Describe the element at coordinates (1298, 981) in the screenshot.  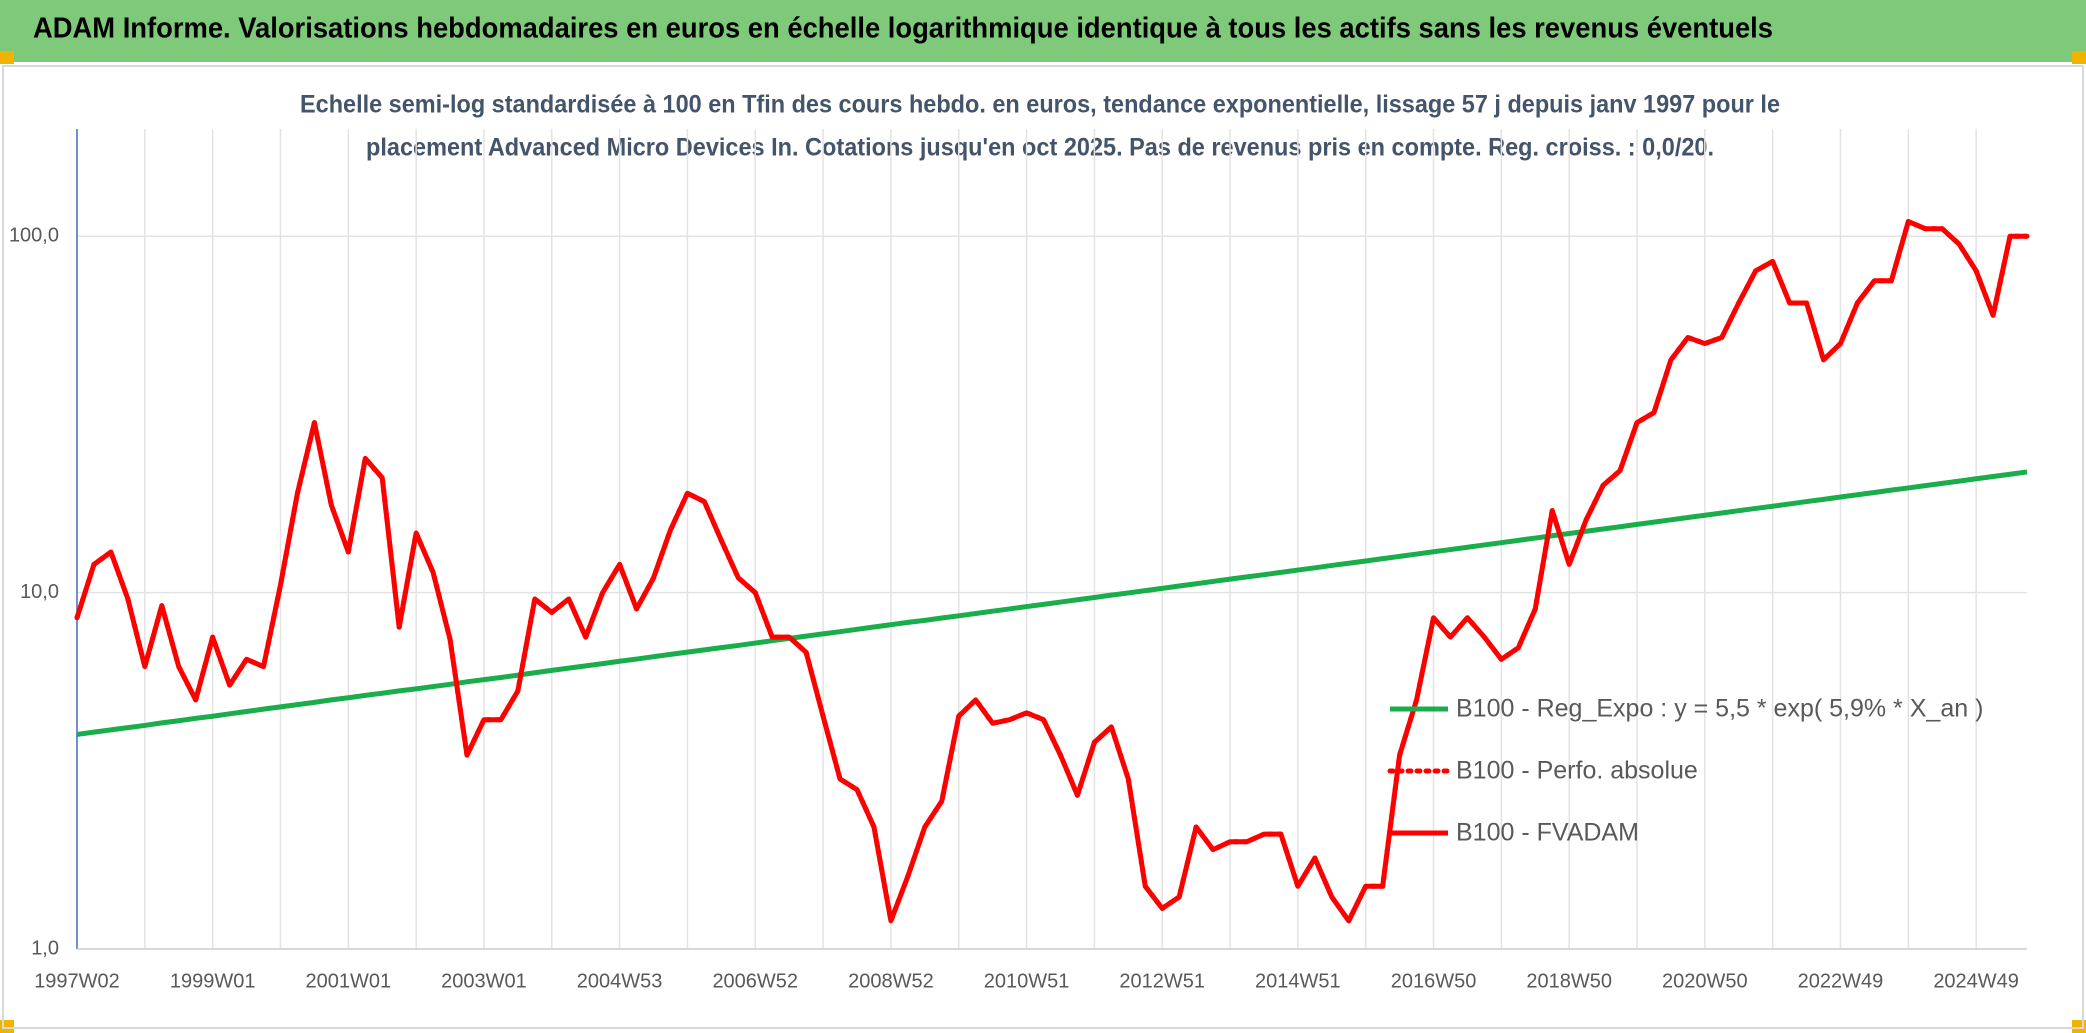
I see `x-tick-label: 2014W51` at that location.